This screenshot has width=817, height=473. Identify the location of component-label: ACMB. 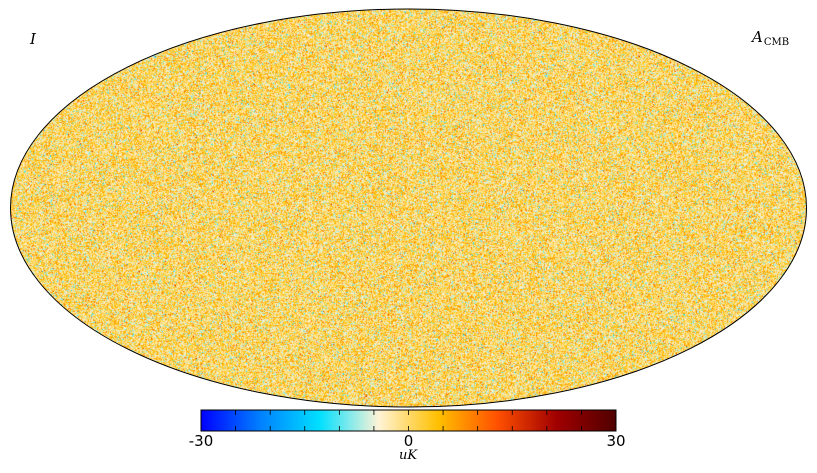
(771, 38).